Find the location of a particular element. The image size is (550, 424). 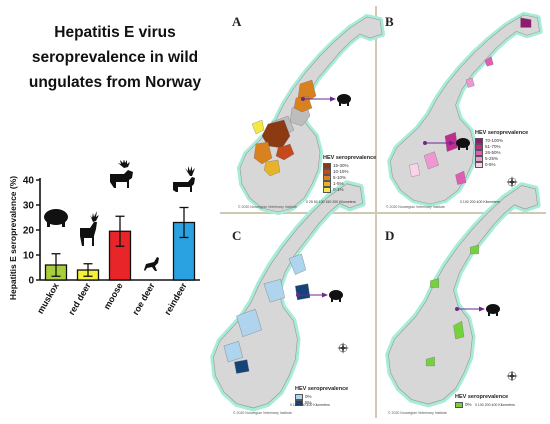

roe-deer-icon is located at coordinates (151, 264).